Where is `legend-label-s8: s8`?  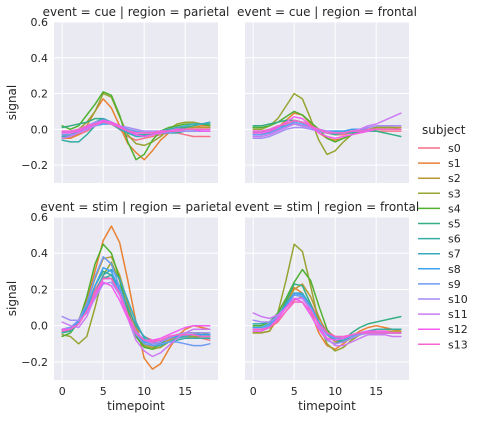 legend-label-s8: s8 is located at coordinates (454, 269).